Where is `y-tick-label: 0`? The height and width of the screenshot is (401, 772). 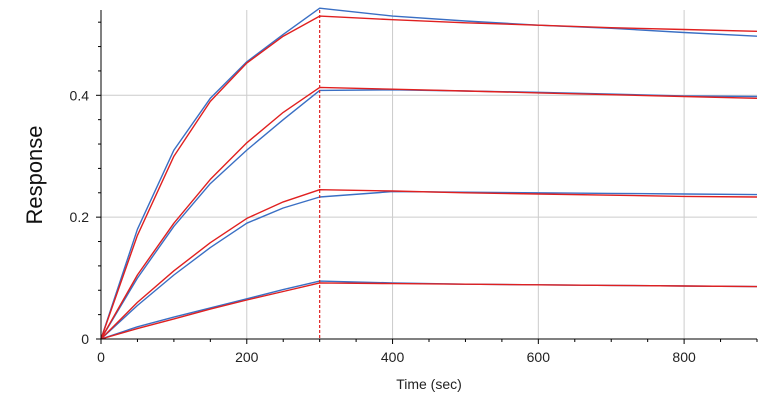 y-tick-label: 0 is located at coordinates (85, 339).